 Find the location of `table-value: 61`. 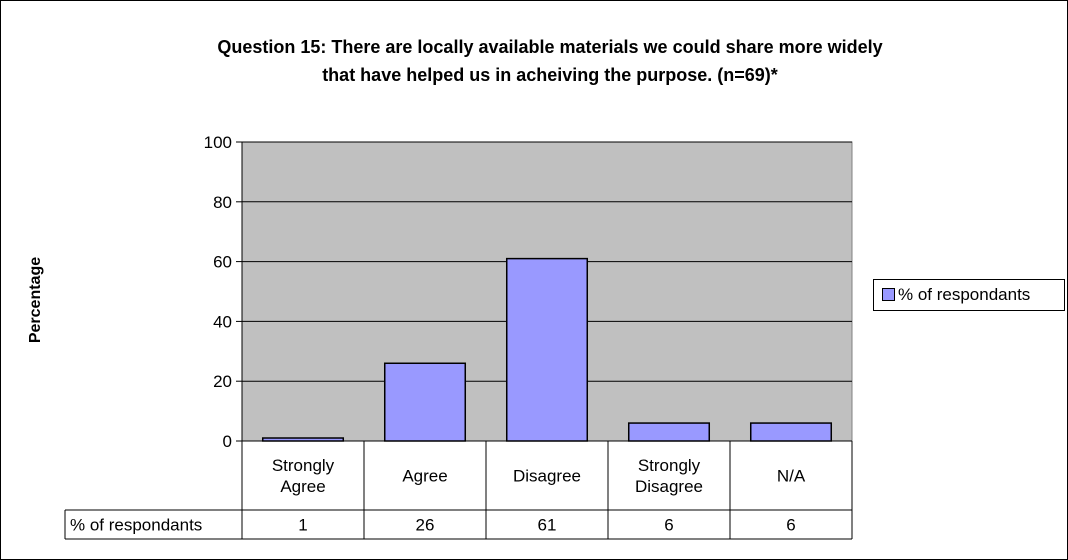

table-value: 61 is located at coordinates (547, 525).